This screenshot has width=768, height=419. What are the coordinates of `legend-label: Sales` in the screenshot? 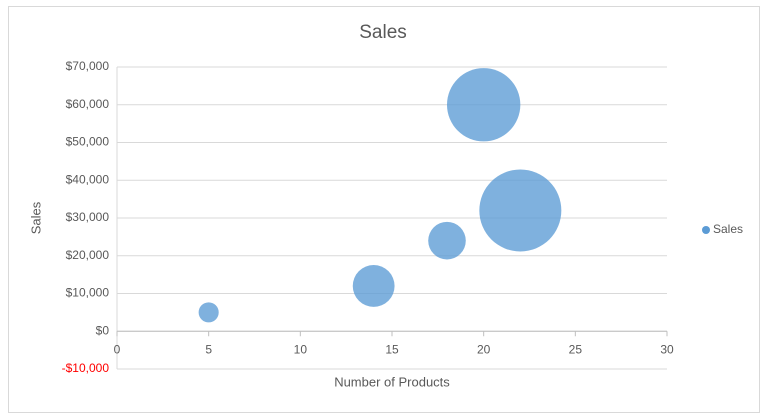 It's located at (728, 229).